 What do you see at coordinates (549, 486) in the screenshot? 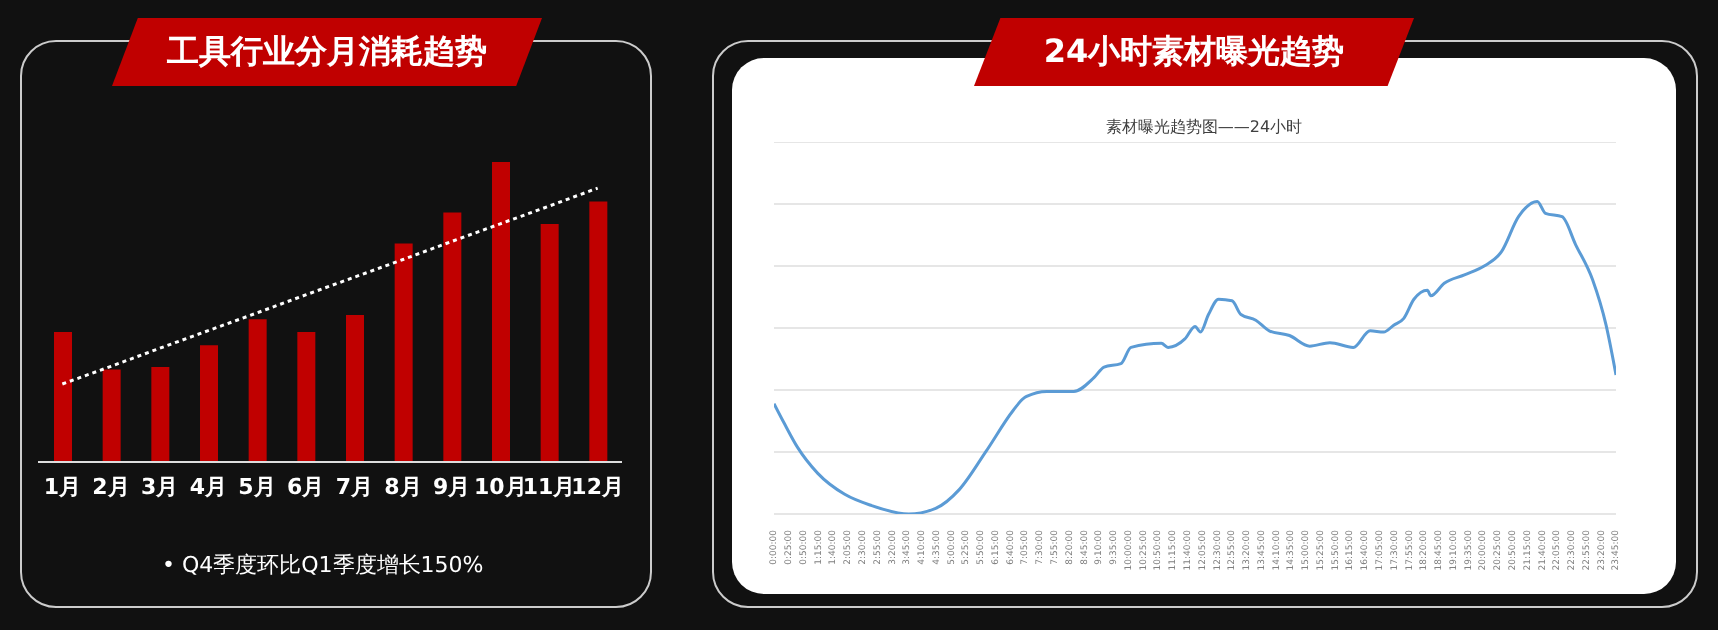
I see `x-tick-label: 11月` at bounding box center [549, 486].